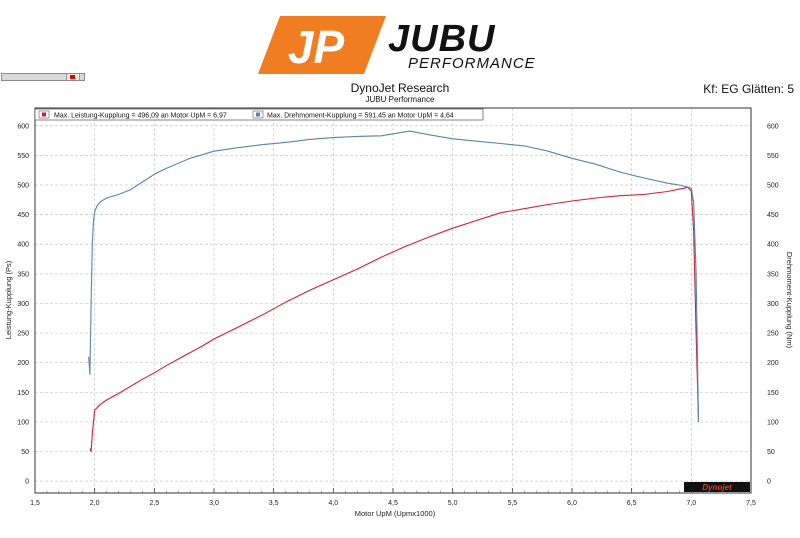  Describe the element at coordinates (748, 89) in the screenshot. I see `smoothing-label: Kf: EG Glätten: 5` at that location.